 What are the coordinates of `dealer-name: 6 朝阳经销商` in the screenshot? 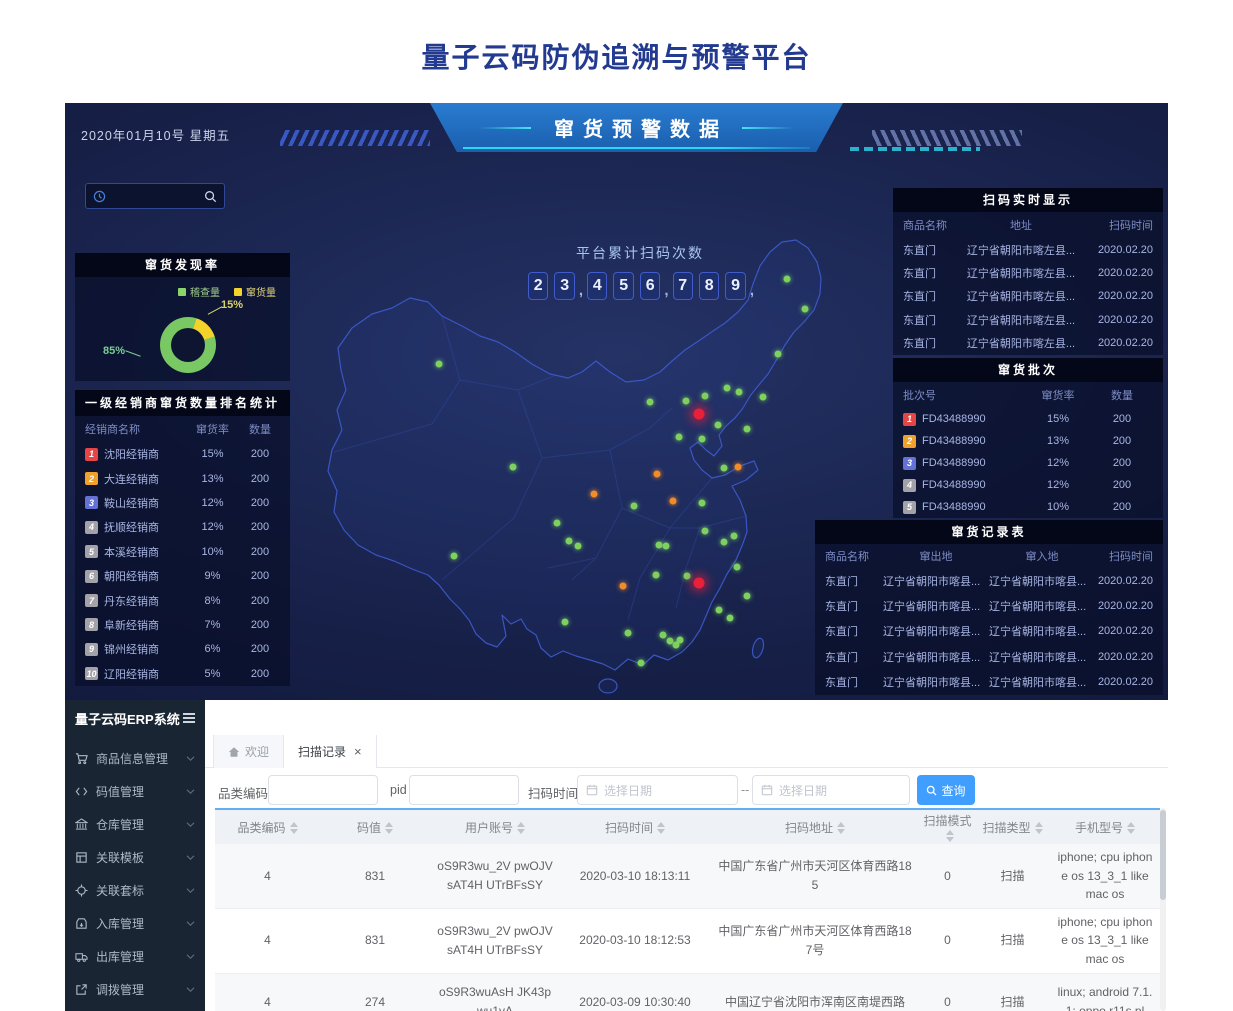 It's located at (135, 576).